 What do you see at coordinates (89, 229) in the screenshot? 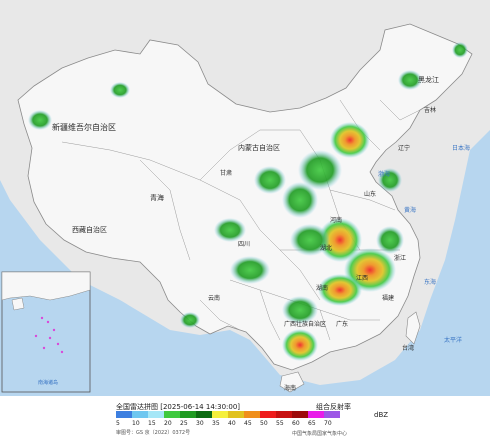
I see `label-xizang: 西藏自治区` at bounding box center [89, 229].